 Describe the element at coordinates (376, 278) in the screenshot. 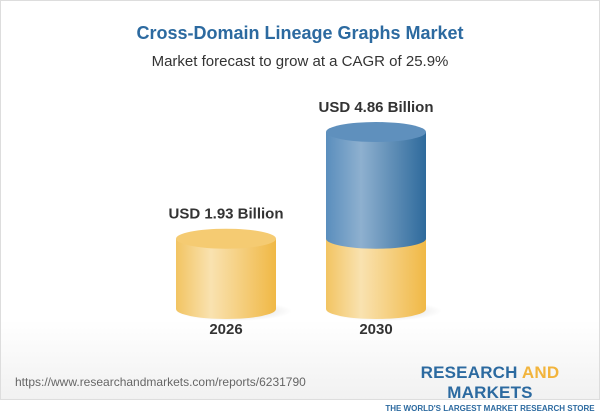

I see `cylinder-body-base-2030` at that location.